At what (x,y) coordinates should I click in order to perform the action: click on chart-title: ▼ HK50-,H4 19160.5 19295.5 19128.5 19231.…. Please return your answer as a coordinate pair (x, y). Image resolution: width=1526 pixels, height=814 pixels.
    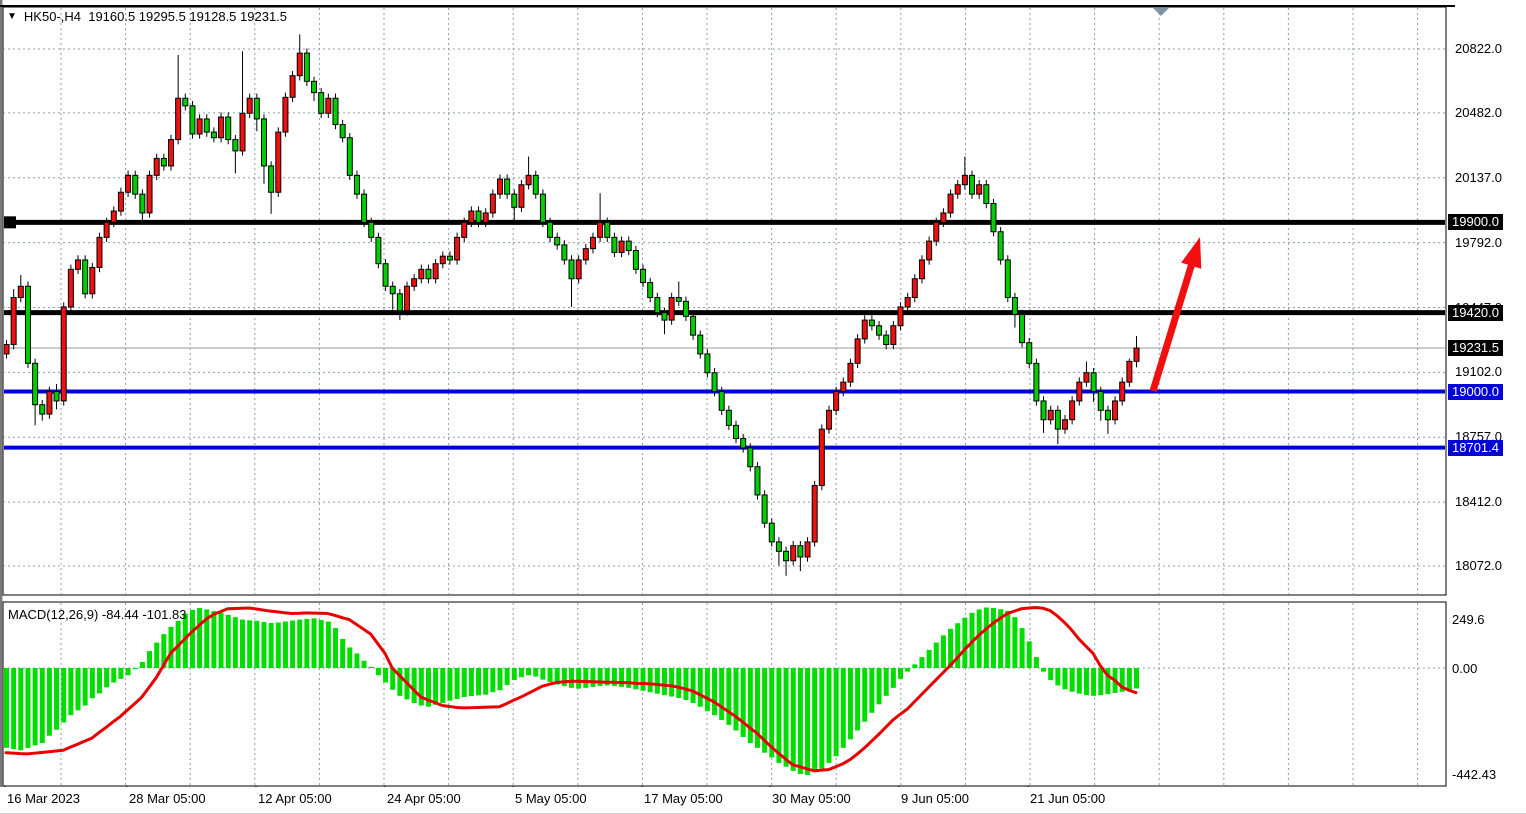
    Looking at the image, I should click on (147, 16).